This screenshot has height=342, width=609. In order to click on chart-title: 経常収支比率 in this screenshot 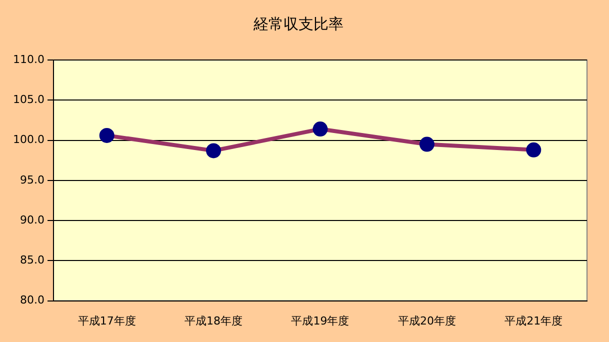, I will do `click(298, 23)`.